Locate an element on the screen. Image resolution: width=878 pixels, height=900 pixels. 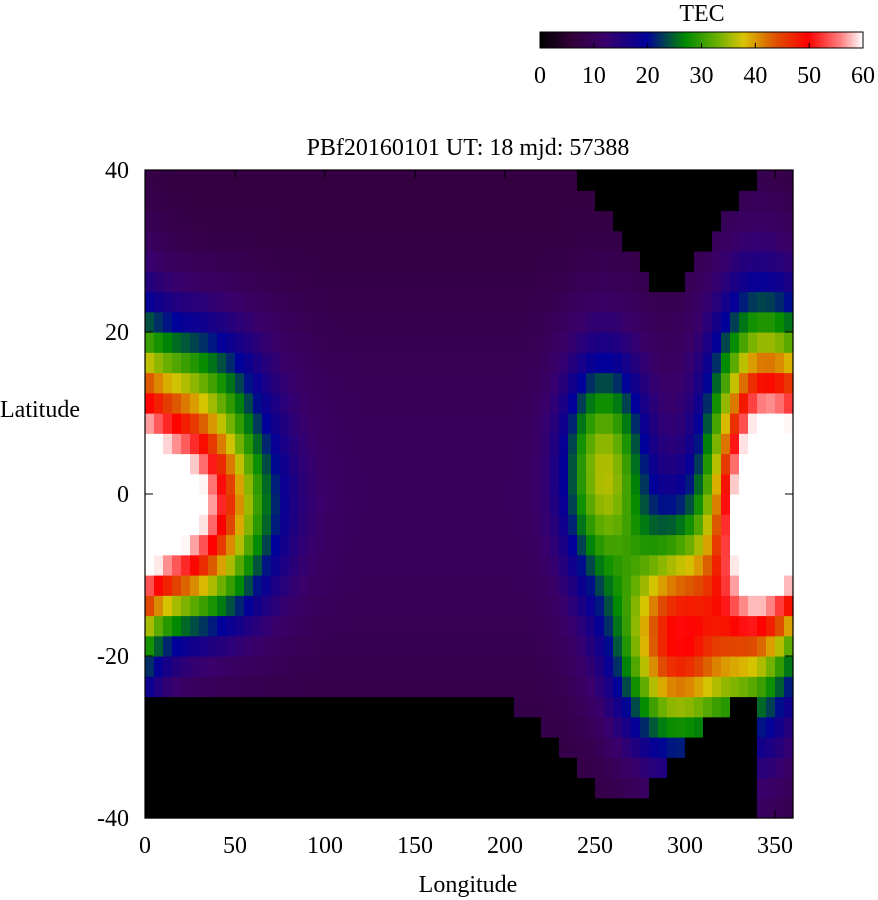
colorbar-tick-label: 20 is located at coordinates (648, 76).